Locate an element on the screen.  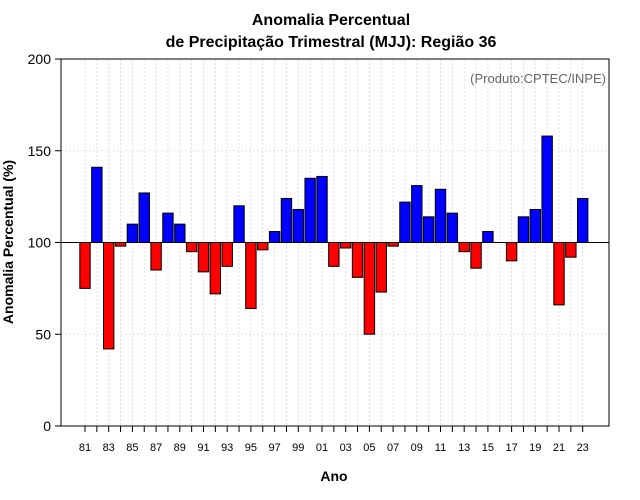
x-tick-label-99: 99 is located at coordinates (298, 448).